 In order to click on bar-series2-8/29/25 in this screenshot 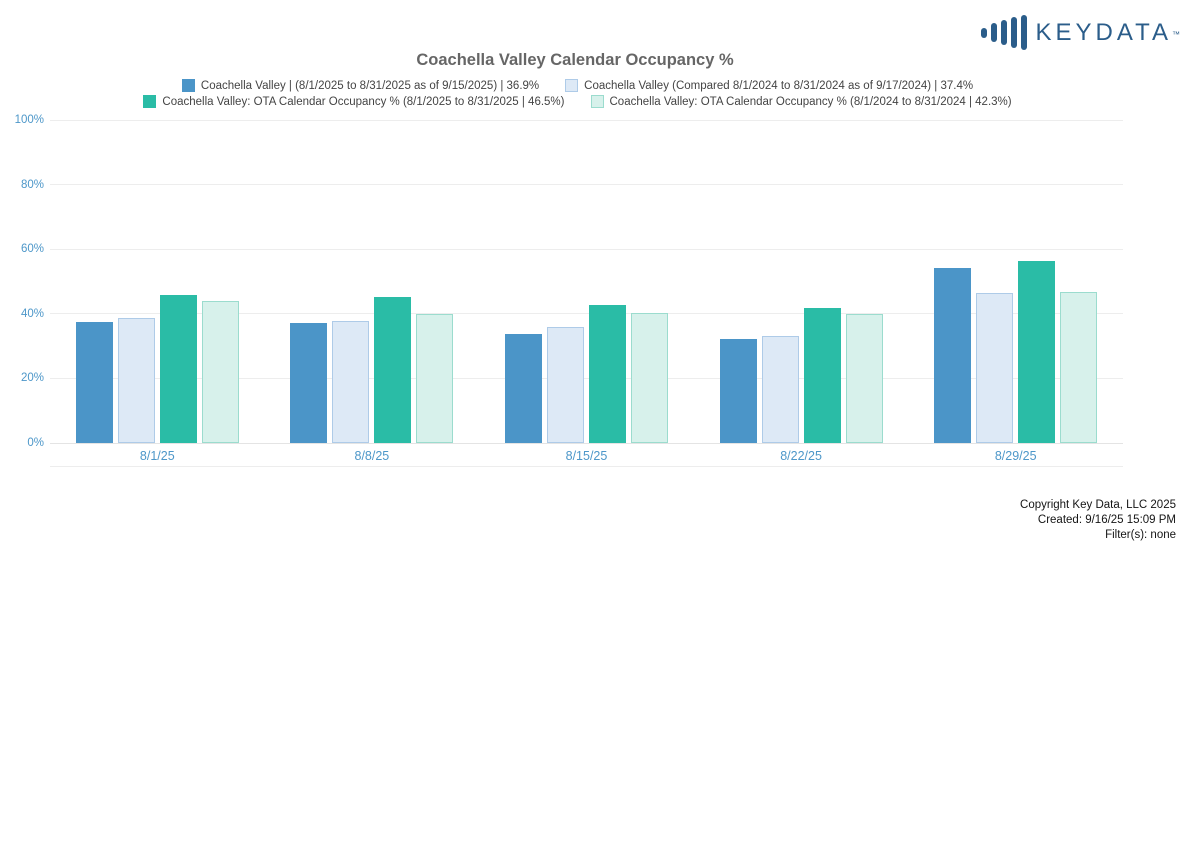, I will do `click(995, 368)`.